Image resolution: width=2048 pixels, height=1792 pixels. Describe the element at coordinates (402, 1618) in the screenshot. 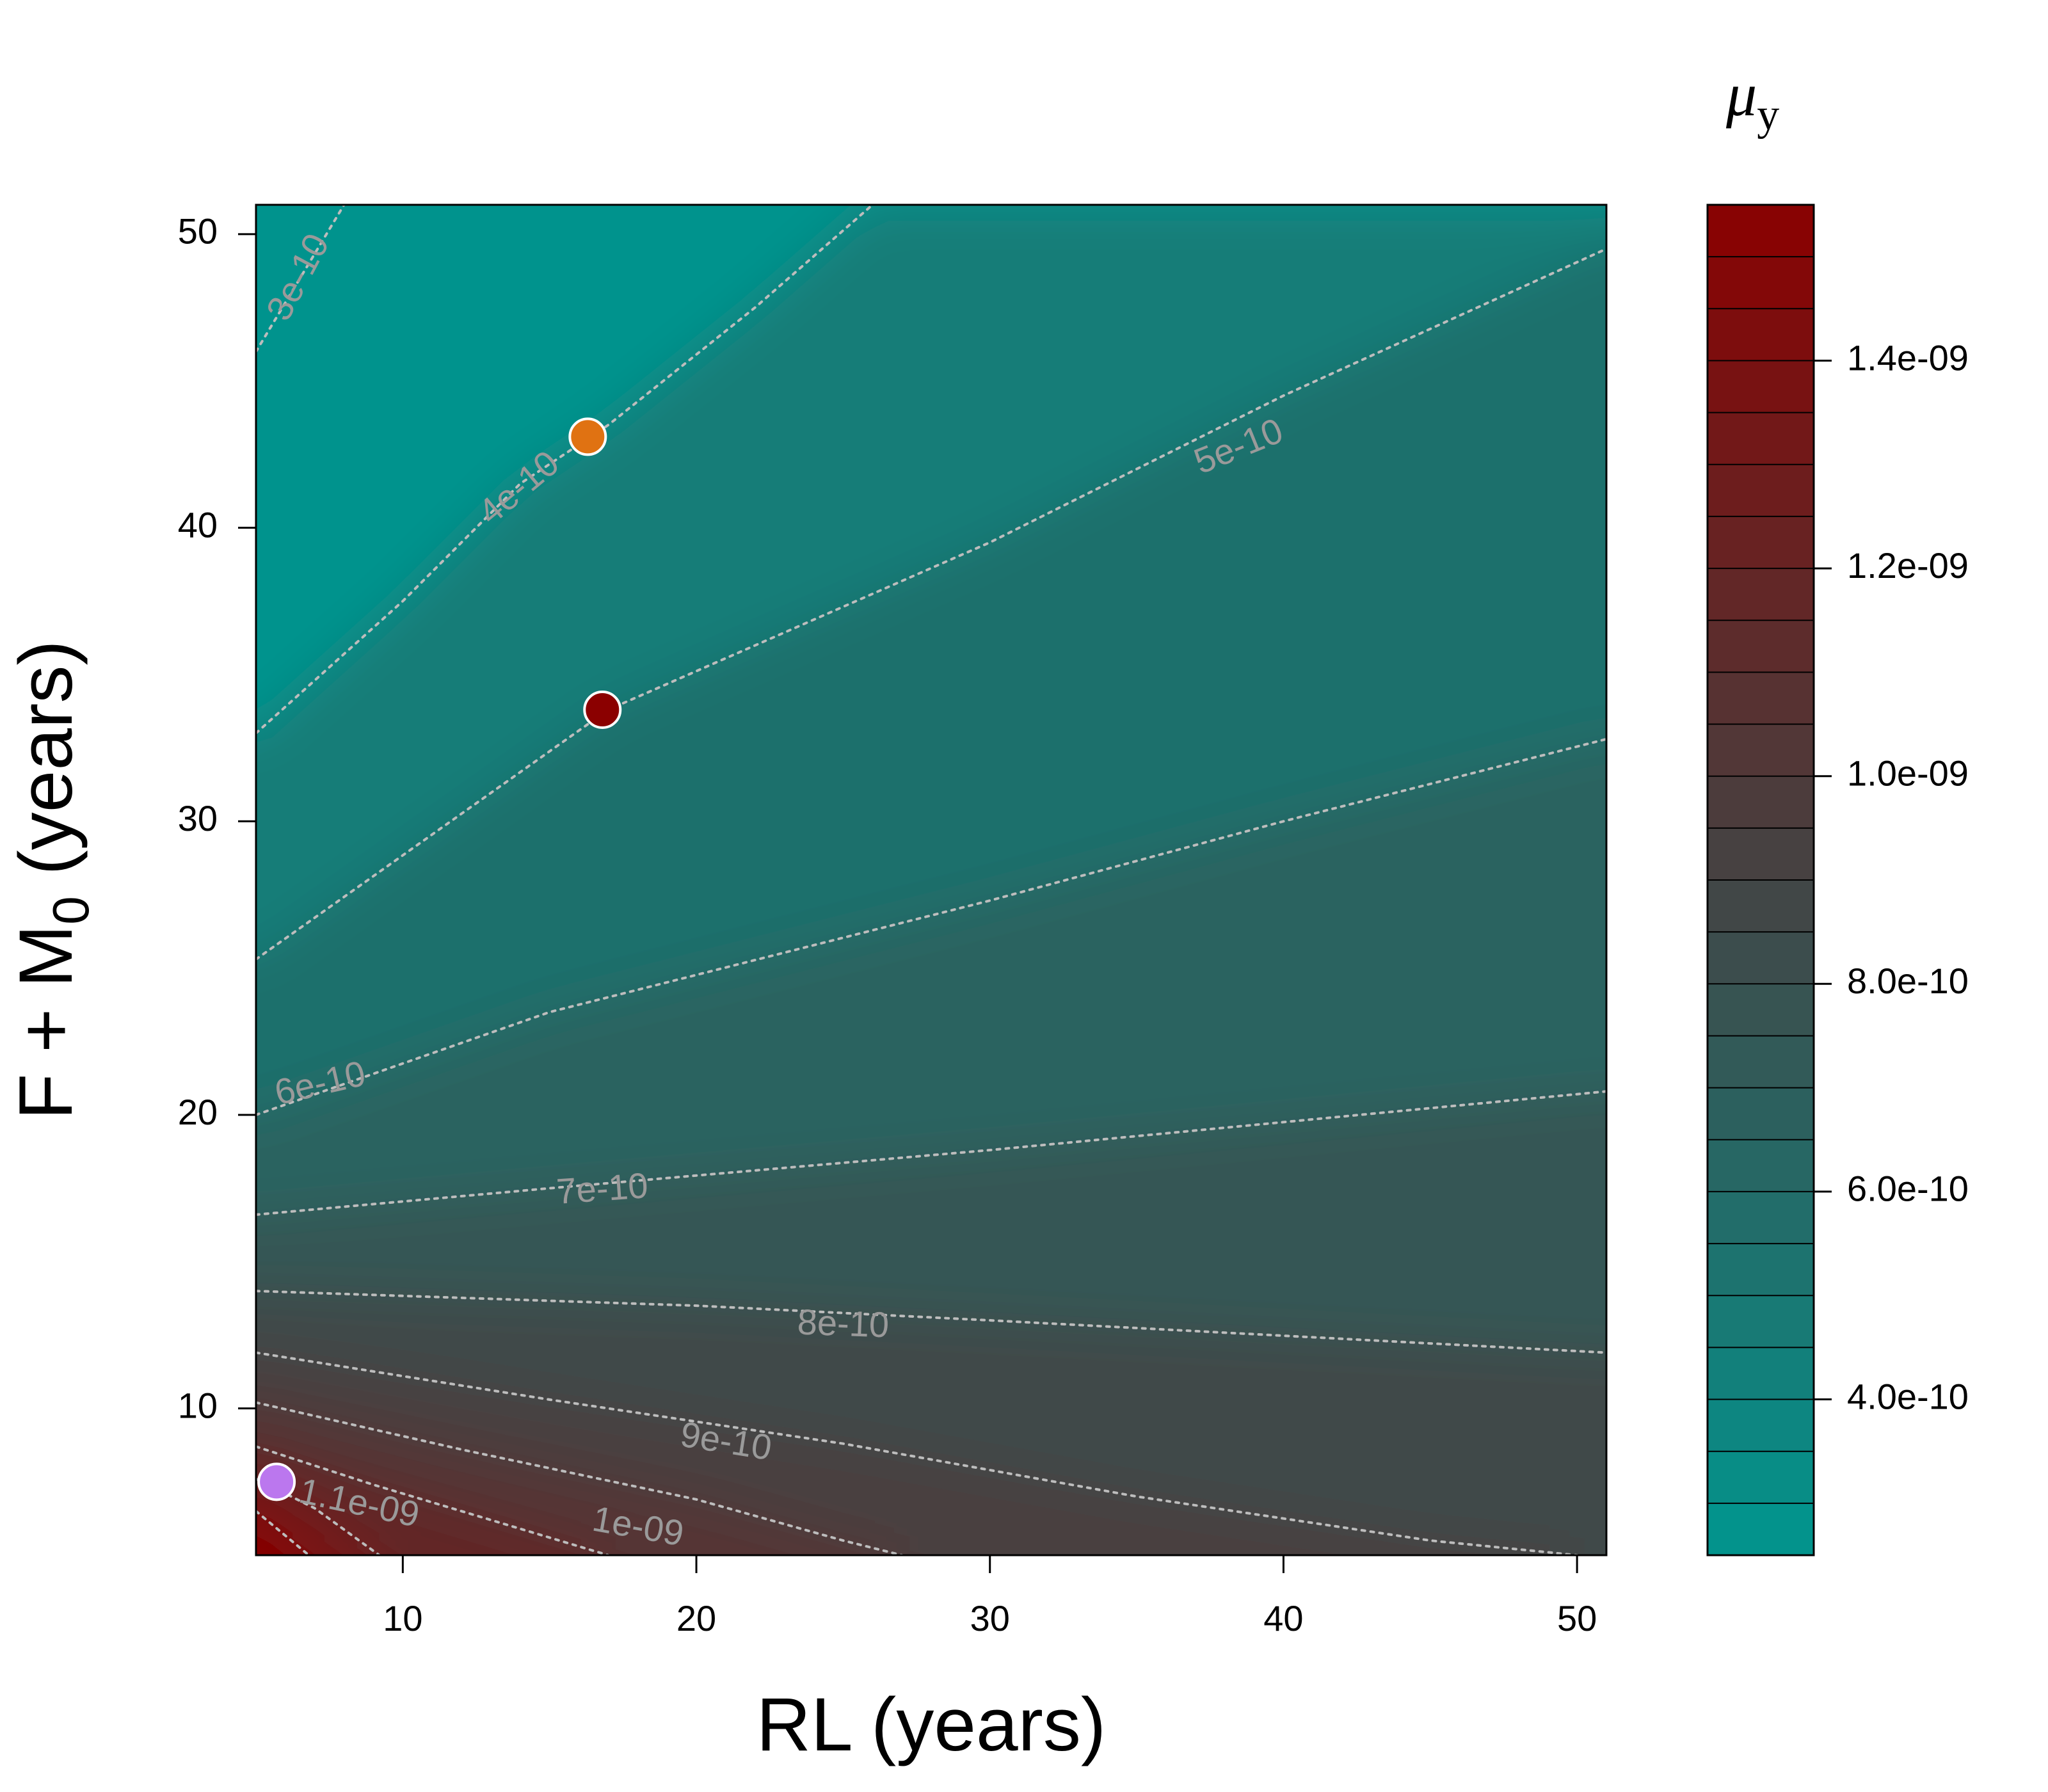

I see `x-tick-label: 10` at that location.